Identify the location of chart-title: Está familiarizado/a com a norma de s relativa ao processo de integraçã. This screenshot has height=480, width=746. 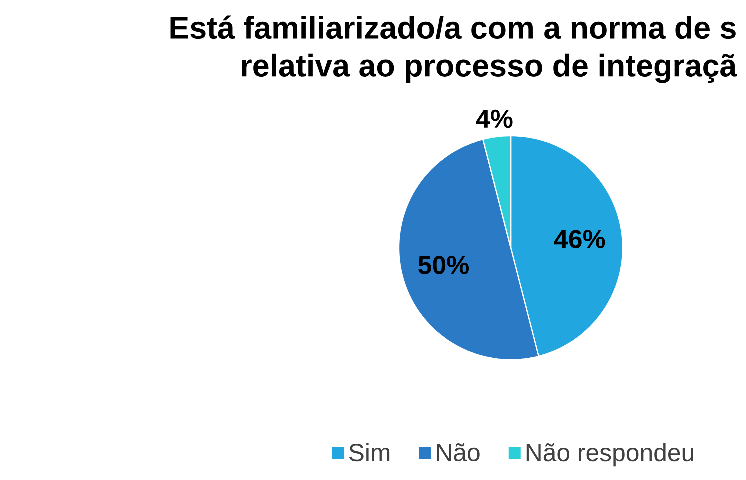
(454, 50).